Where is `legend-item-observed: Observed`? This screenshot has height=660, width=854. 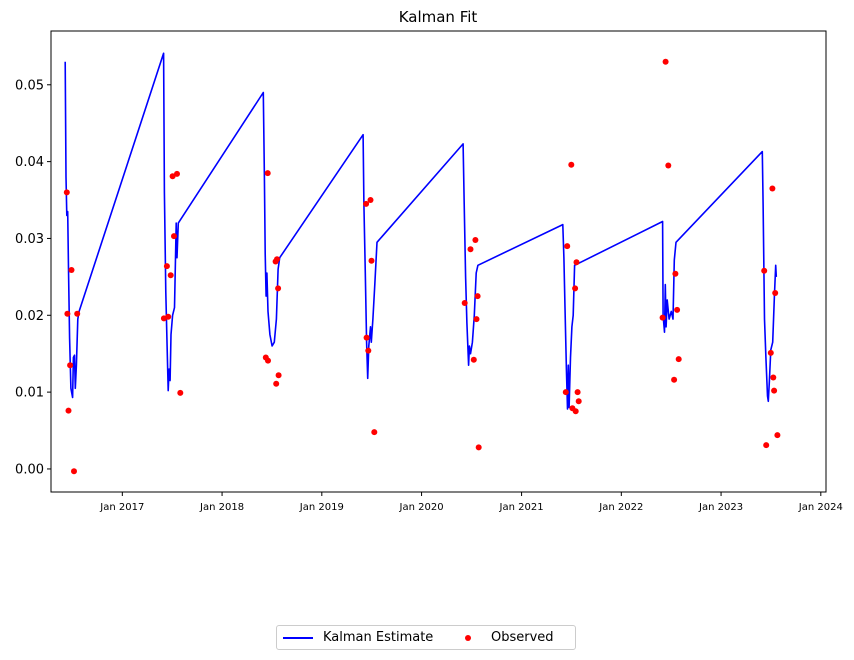 legend-item-observed: Observed is located at coordinates (503, 637).